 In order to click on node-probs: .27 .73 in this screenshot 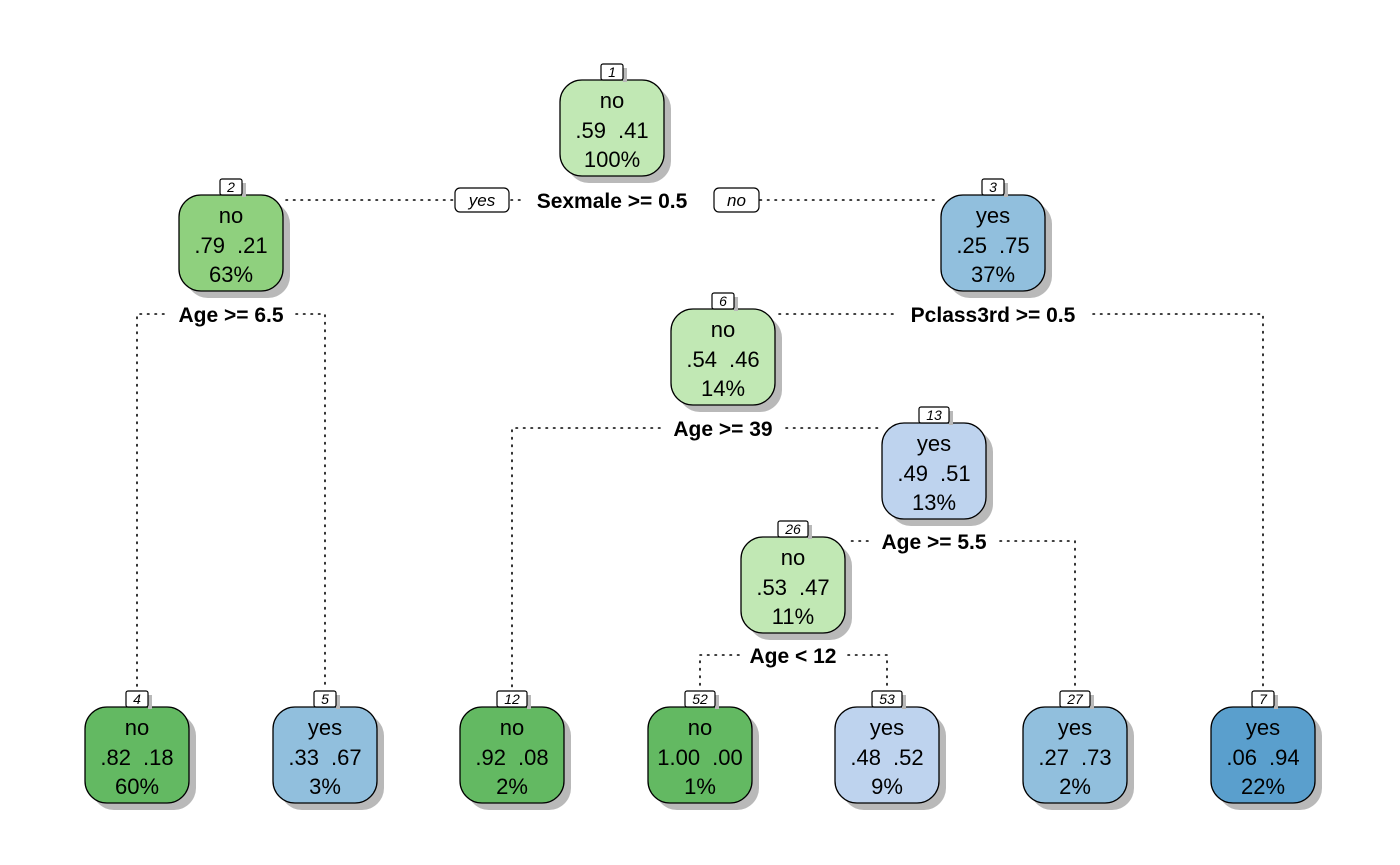, I will do `click(1074, 757)`.